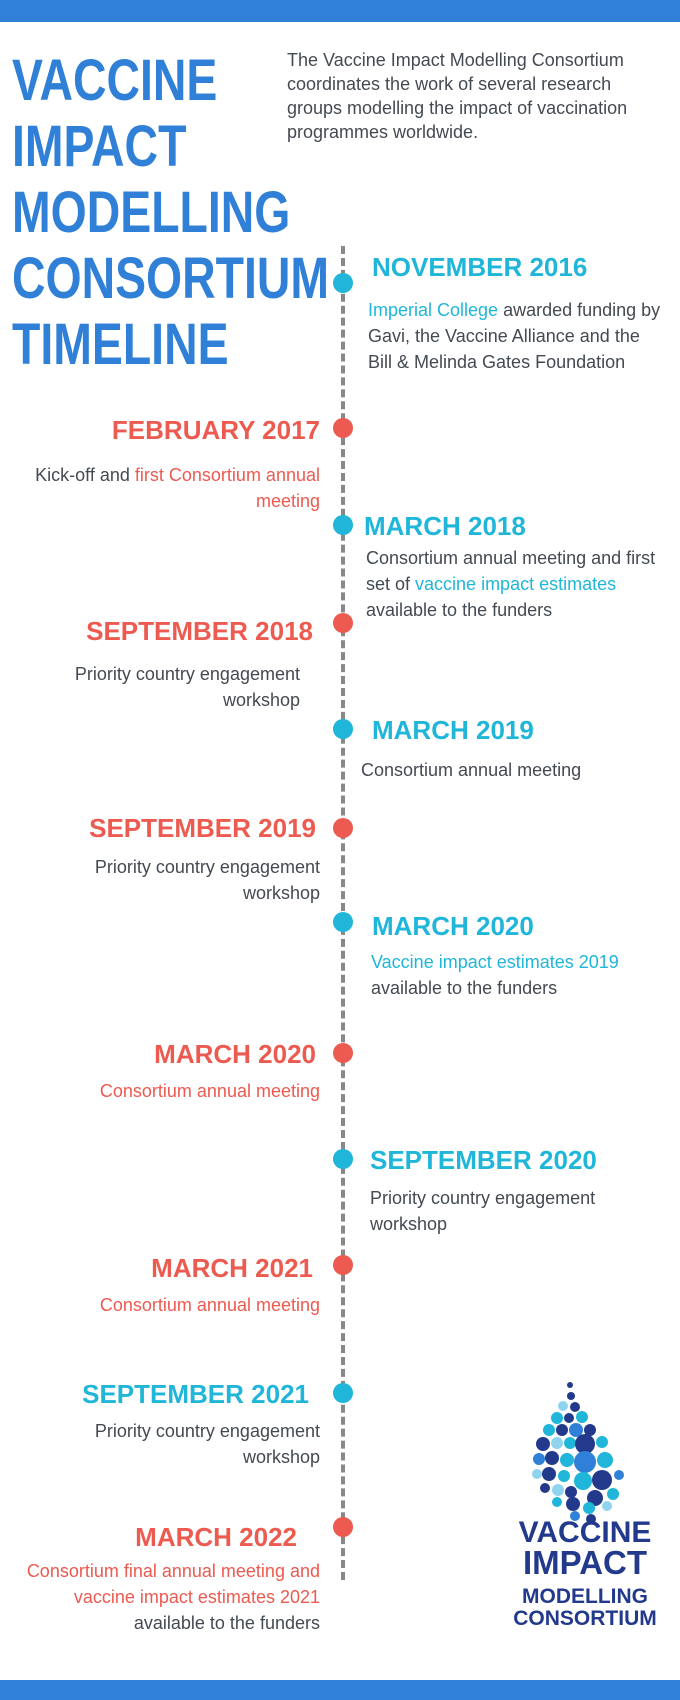  Describe the element at coordinates (199, 631) in the screenshot. I see `event-date: SEPTEMBER 2018` at that location.